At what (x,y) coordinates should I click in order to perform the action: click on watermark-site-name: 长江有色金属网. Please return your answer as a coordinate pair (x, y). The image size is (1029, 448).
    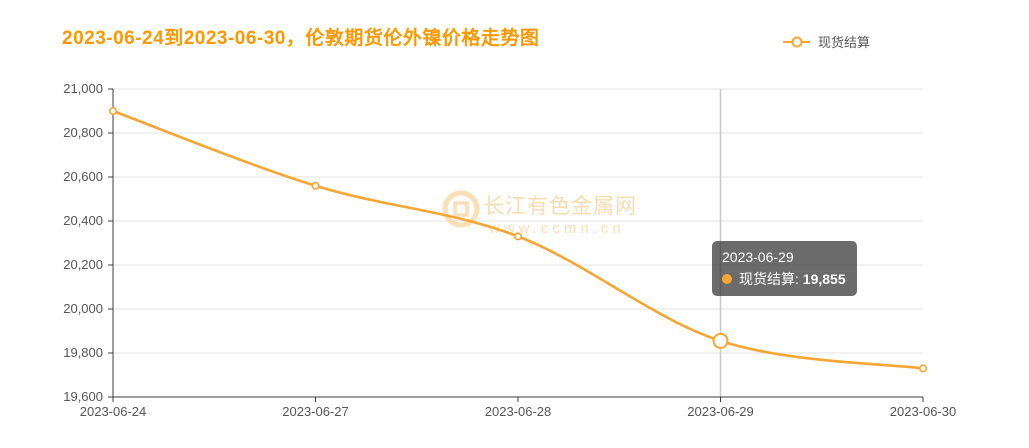
    Looking at the image, I should click on (560, 206).